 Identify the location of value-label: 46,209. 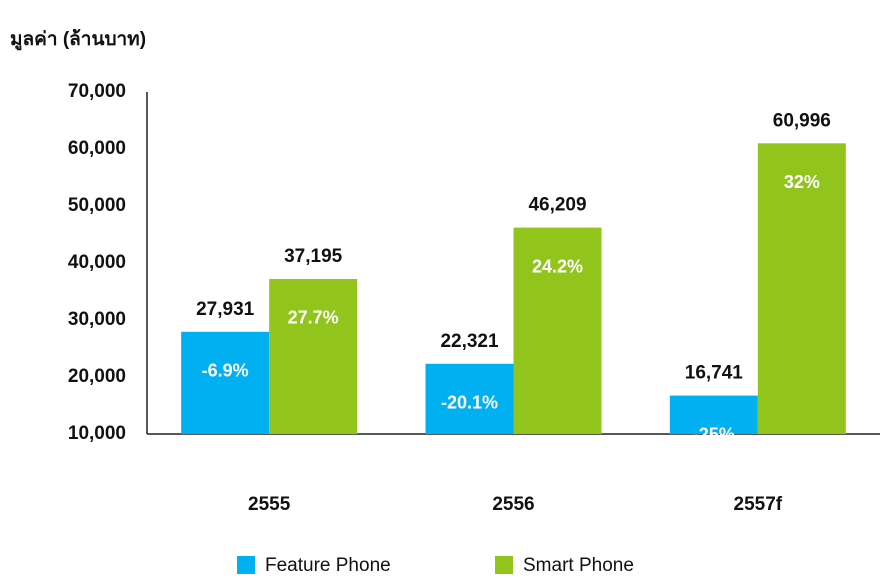
(557, 205).